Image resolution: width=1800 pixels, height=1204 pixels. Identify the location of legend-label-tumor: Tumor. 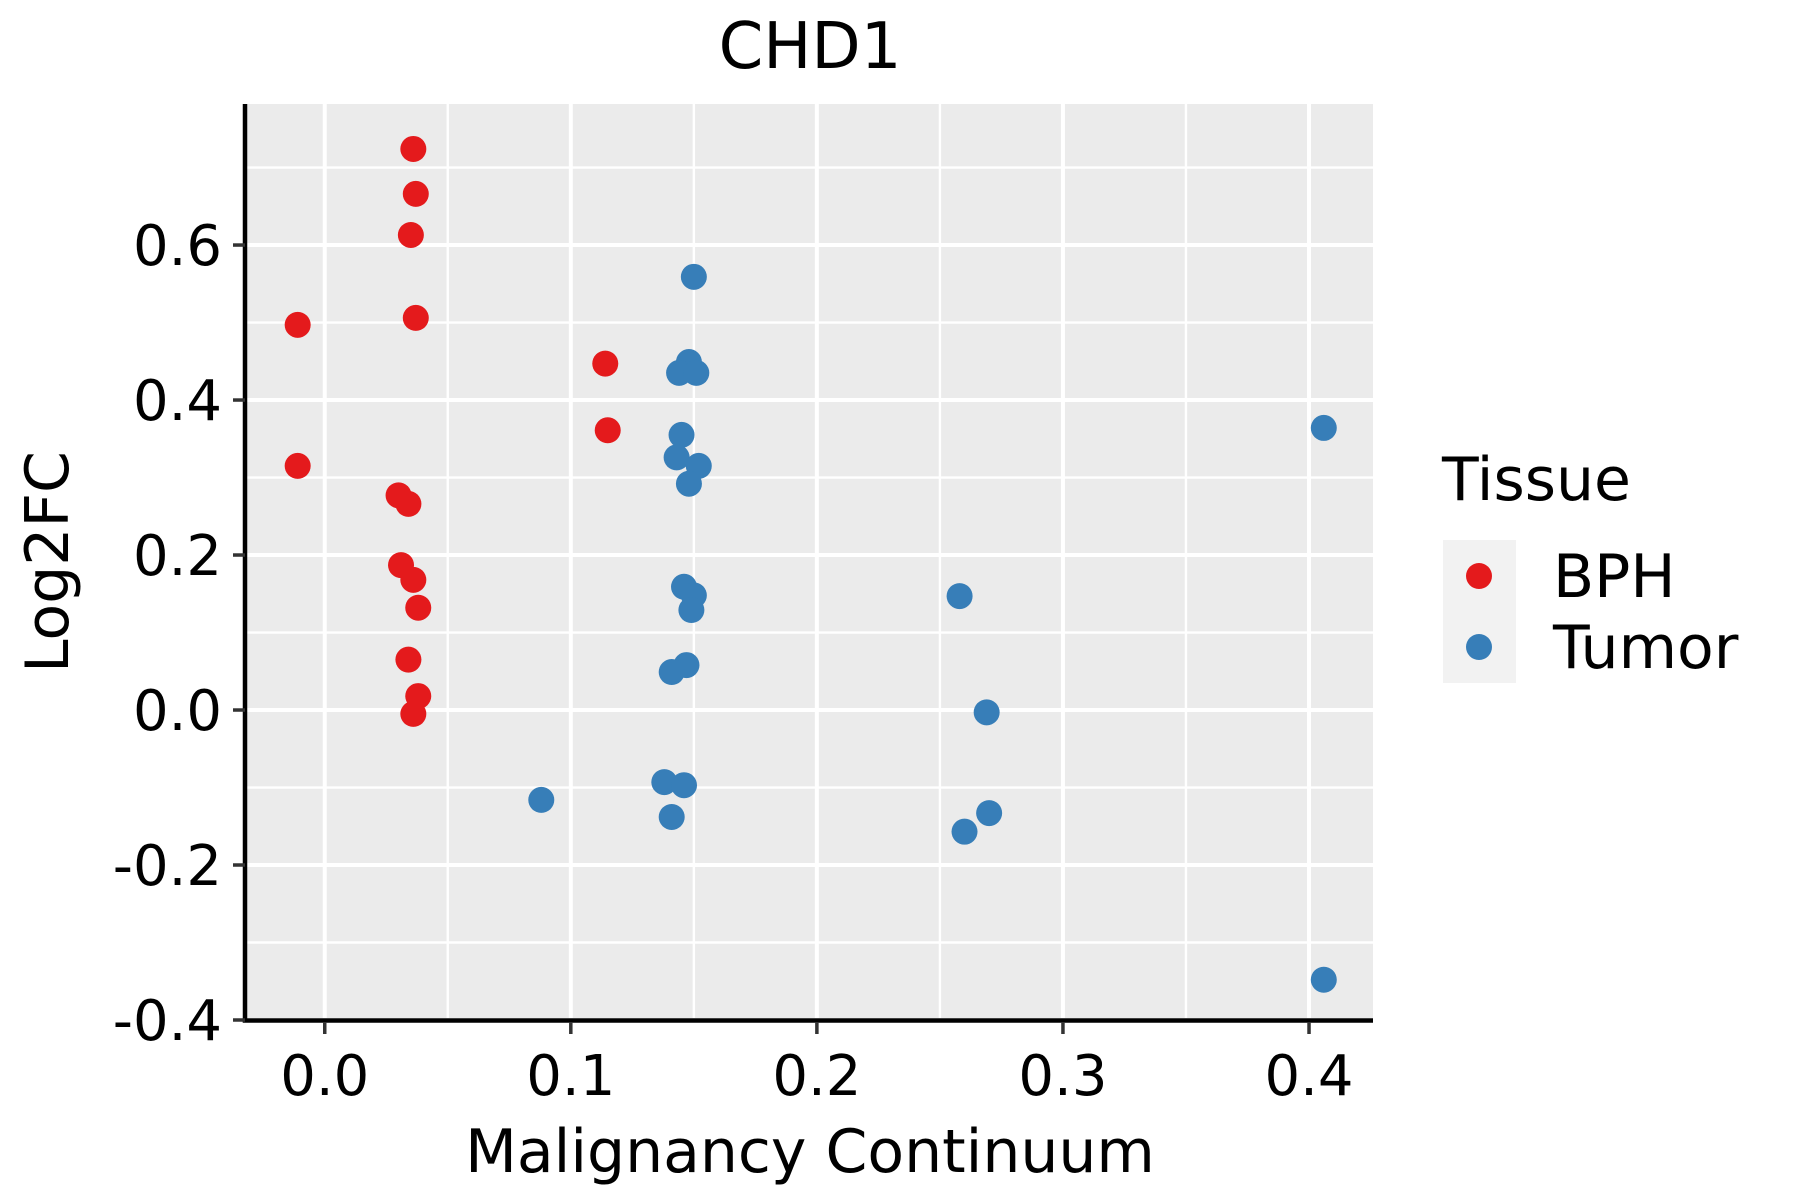
(1645, 648).